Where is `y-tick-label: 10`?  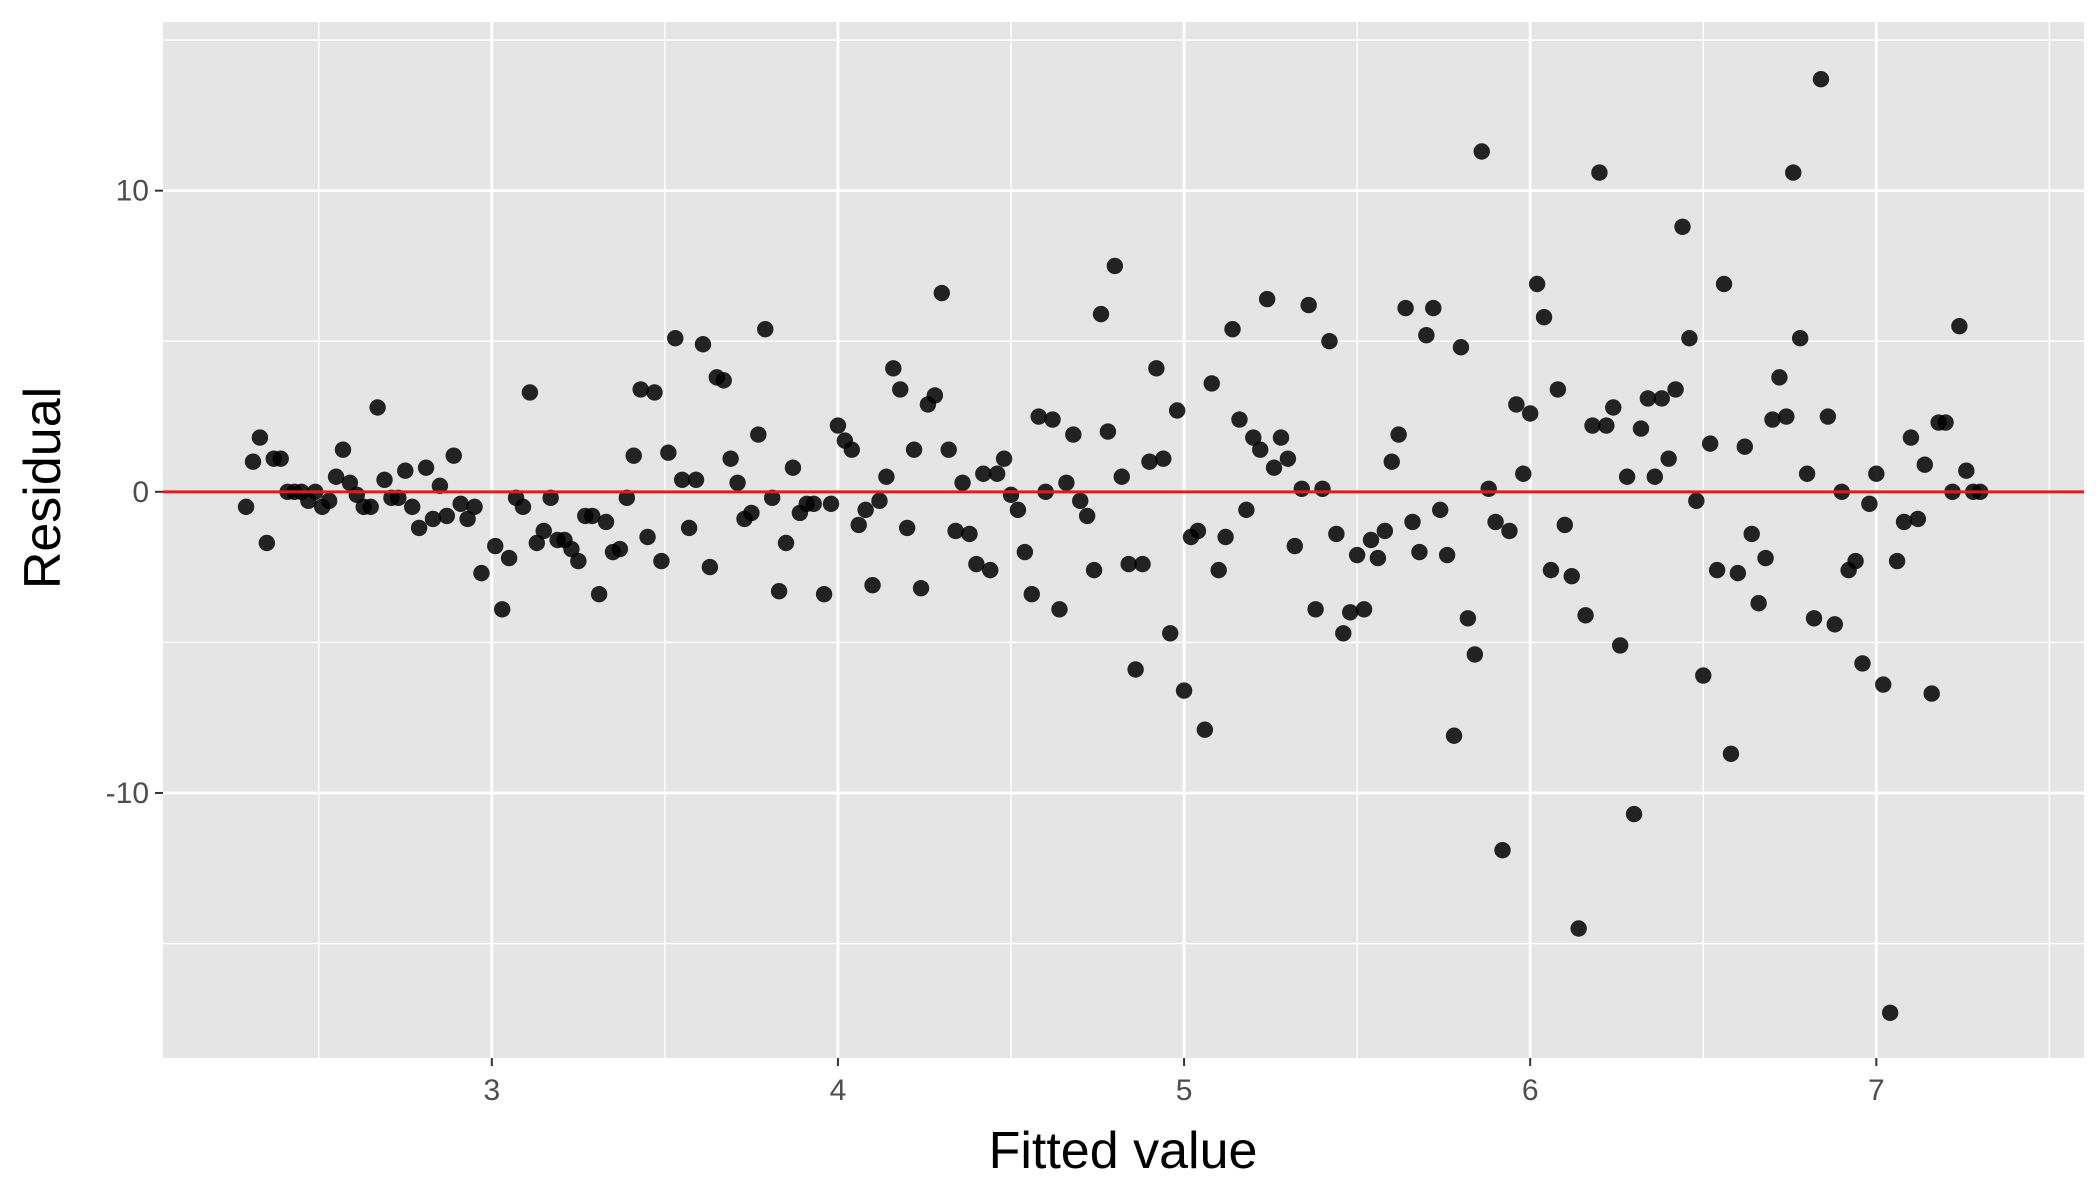 y-tick-label: 10 is located at coordinates (132, 191).